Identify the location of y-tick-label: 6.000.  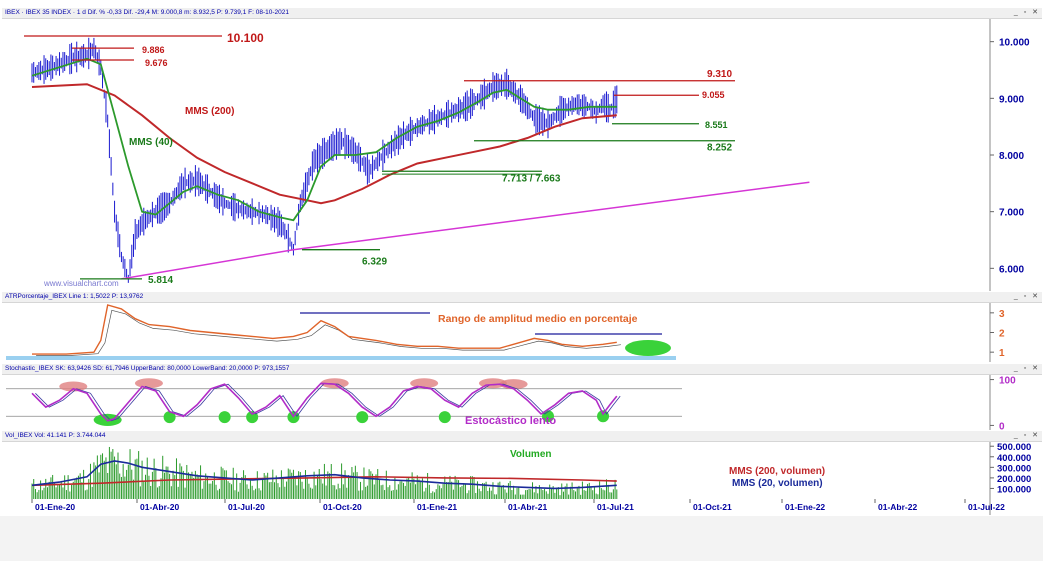
(1011, 269).